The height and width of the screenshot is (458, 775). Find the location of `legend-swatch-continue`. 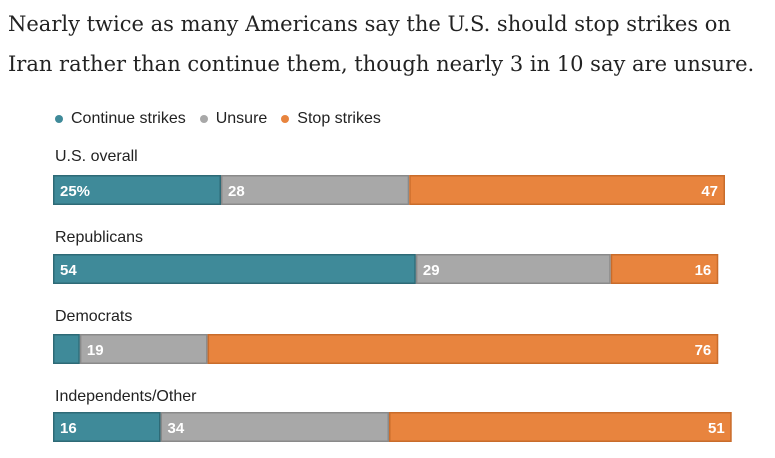

legend-swatch-continue is located at coordinates (59, 119).